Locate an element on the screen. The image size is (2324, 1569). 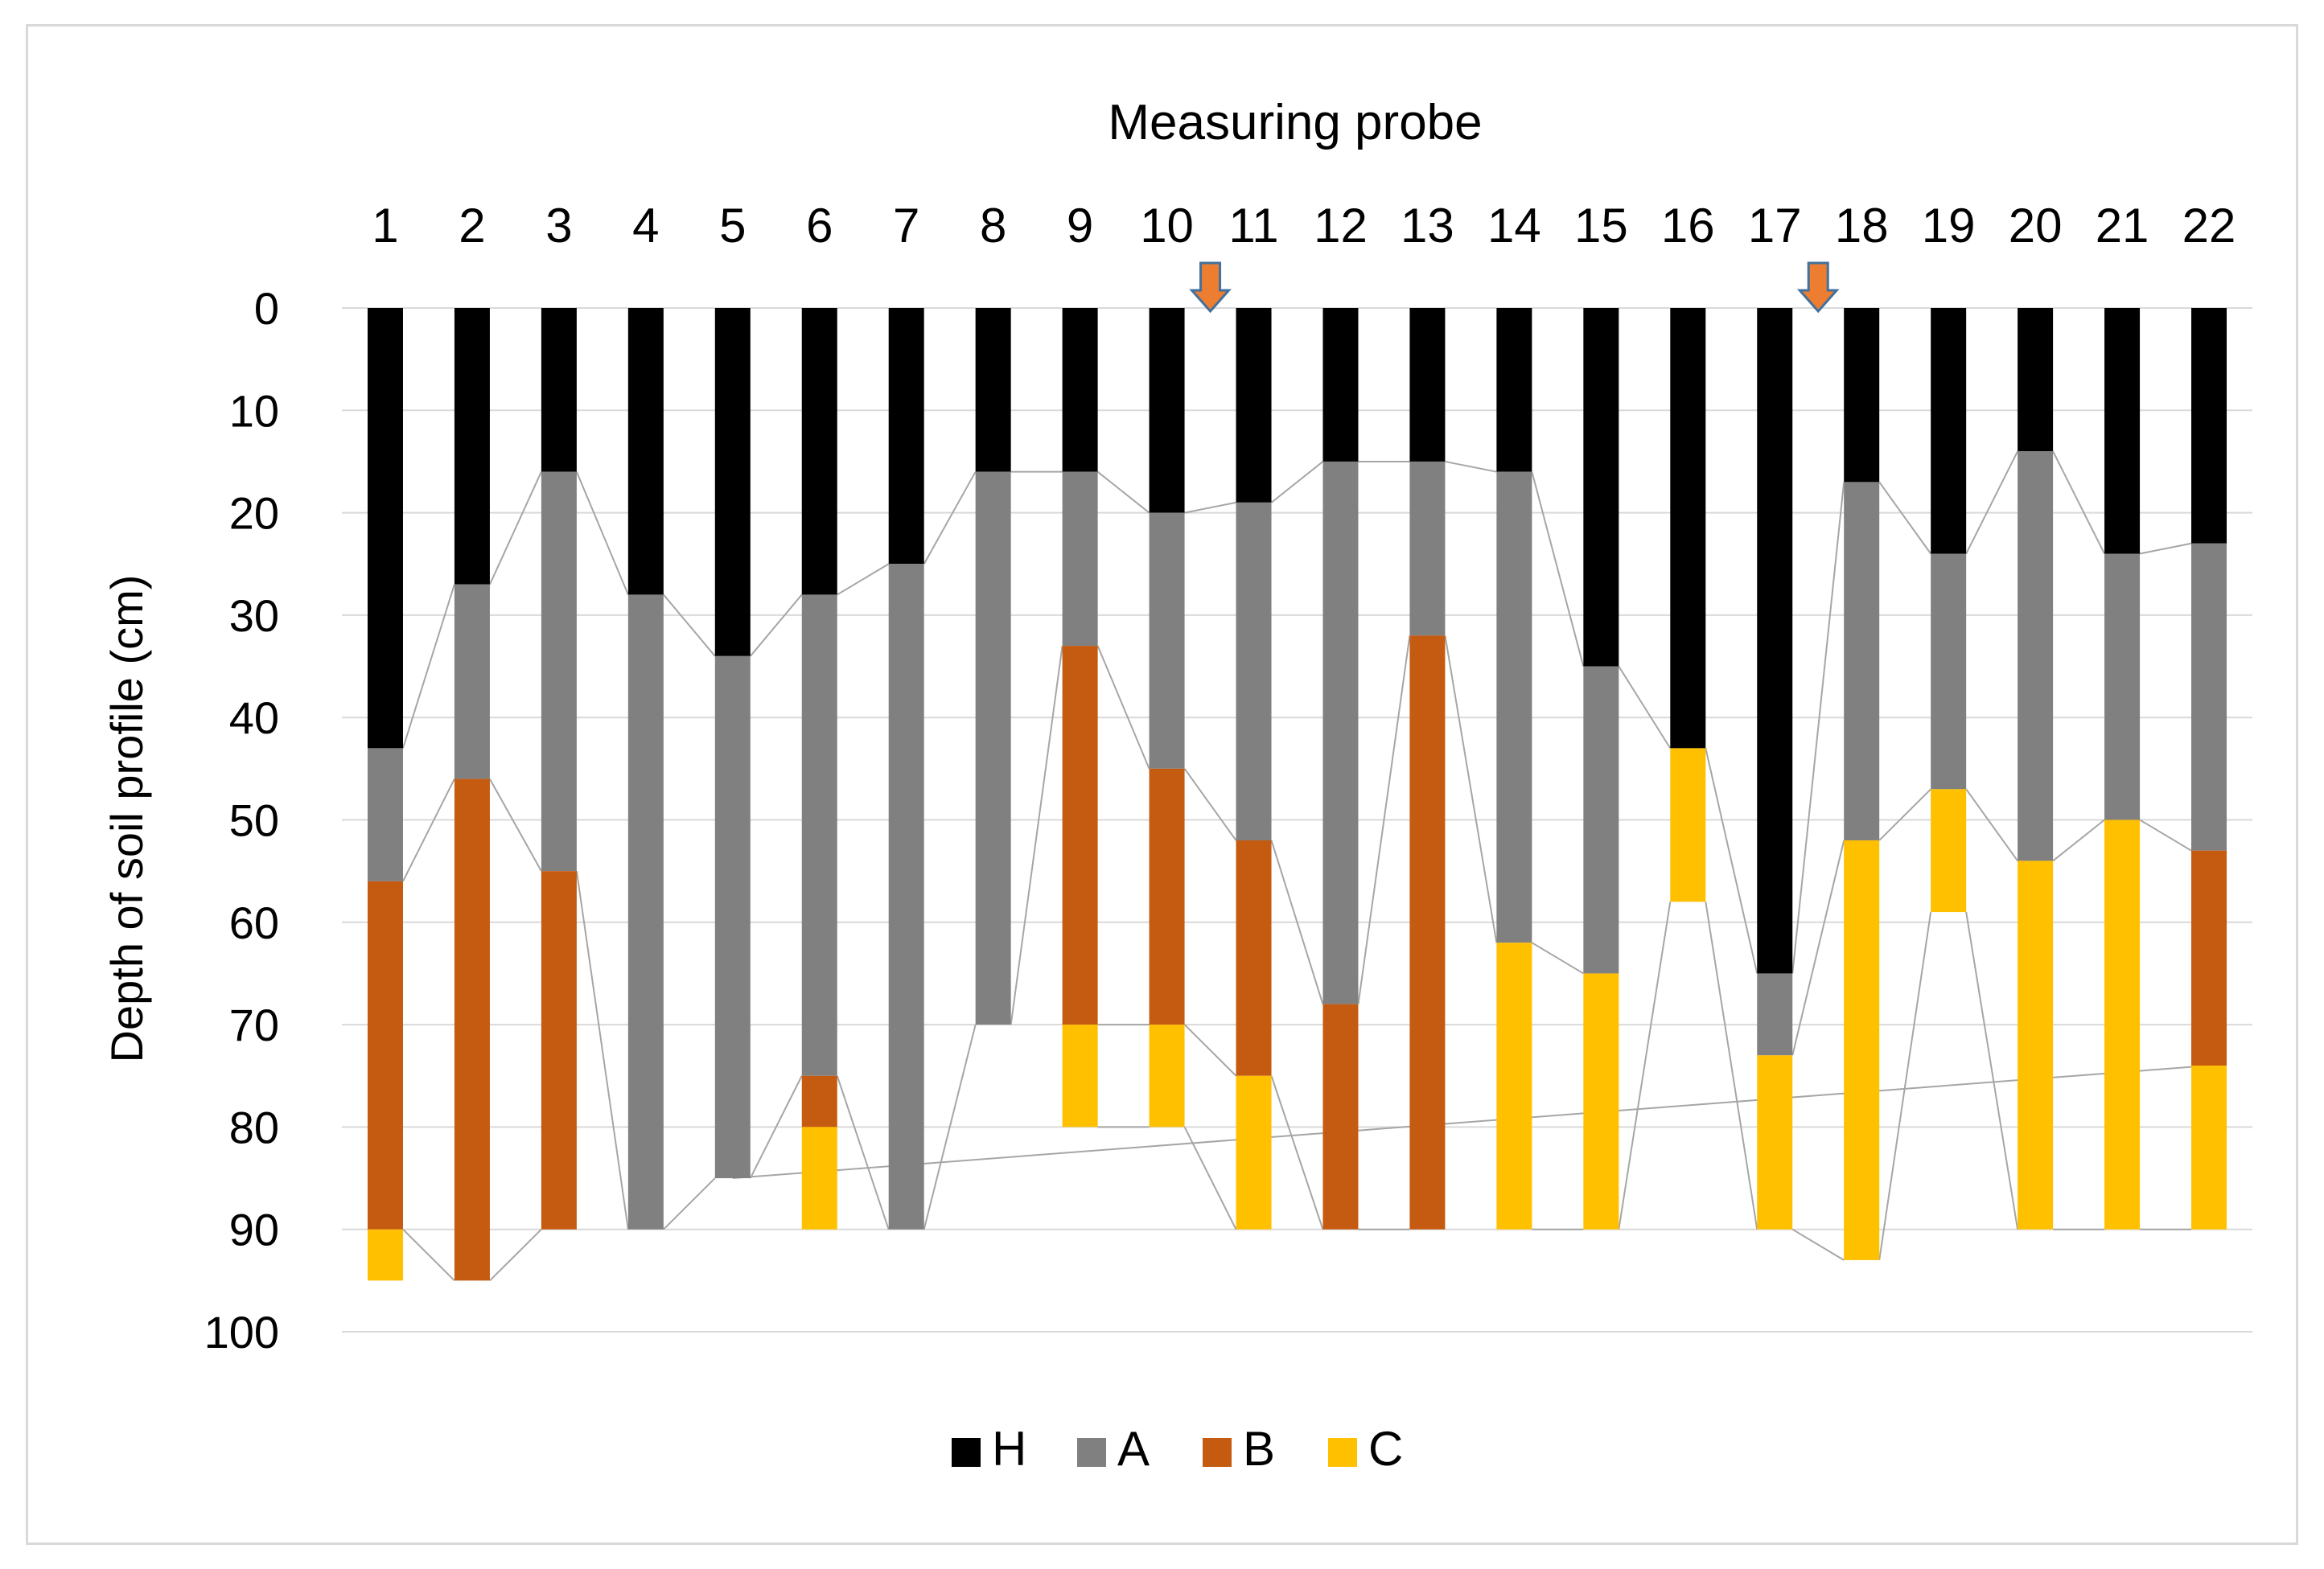
x-tick-label: 19 is located at coordinates (1949, 226).